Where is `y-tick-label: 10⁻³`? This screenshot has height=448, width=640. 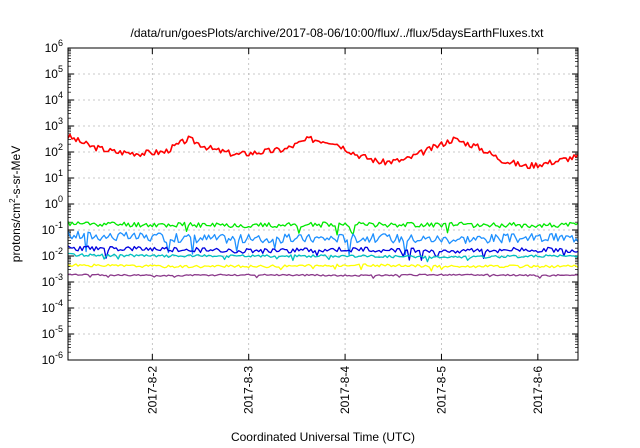
y-tick-label: 10⁻³ is located at coordinates (52, 280).